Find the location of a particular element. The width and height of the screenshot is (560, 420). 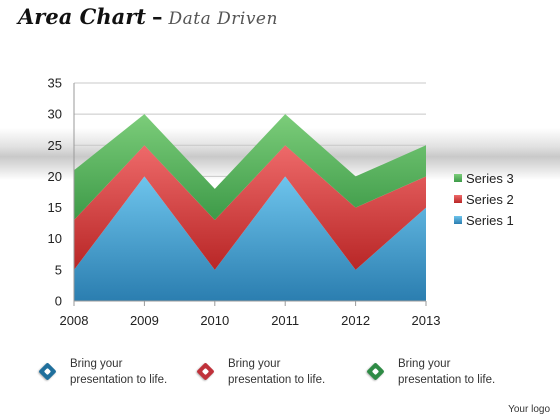

y-tick-label: 20 is located at coordinates (55, 176).